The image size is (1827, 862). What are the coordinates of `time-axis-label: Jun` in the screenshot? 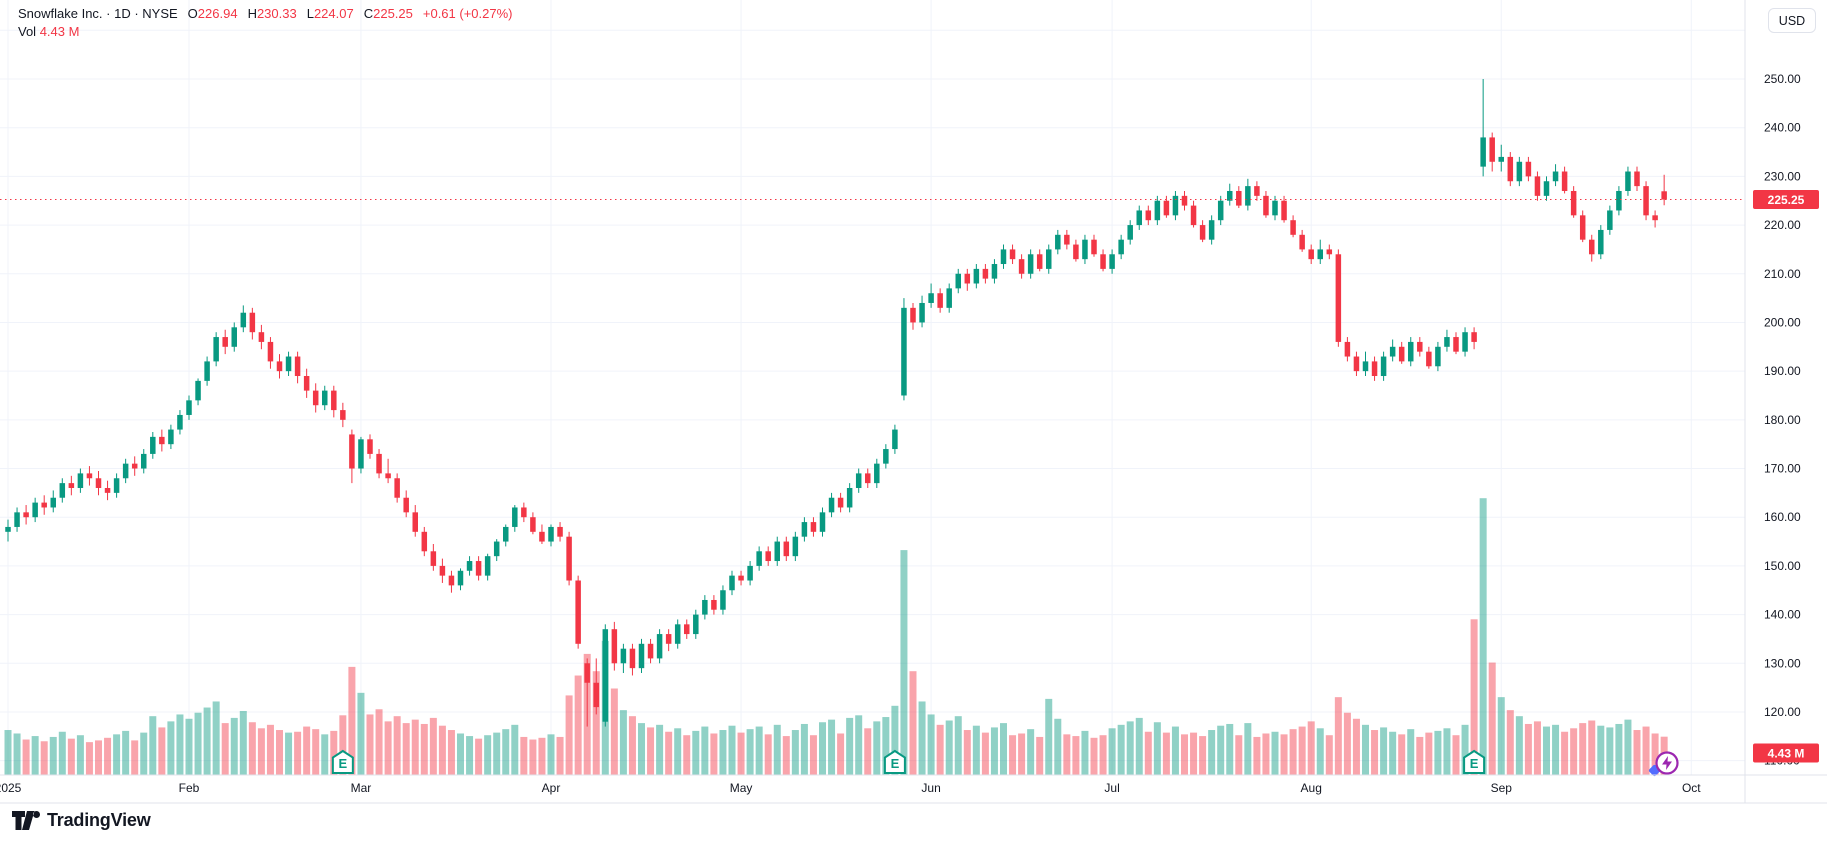 It's located at (930, 788).